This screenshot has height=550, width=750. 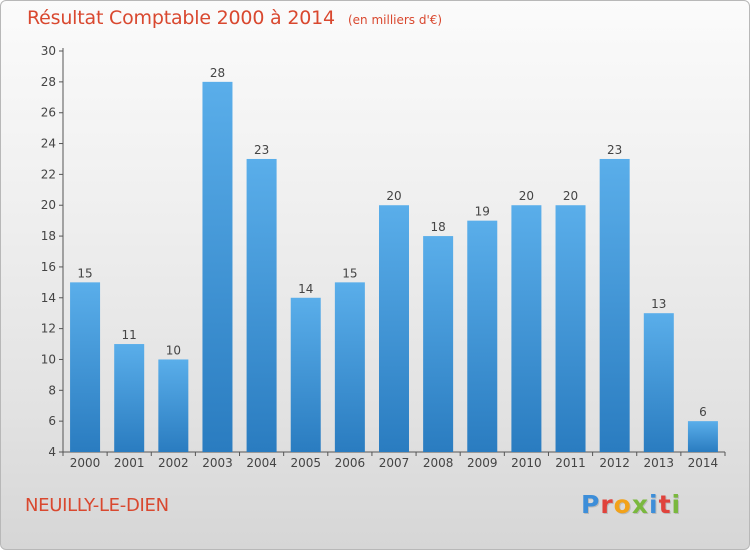 I want to click on logo-letter: r, so click(x=607, y=504).